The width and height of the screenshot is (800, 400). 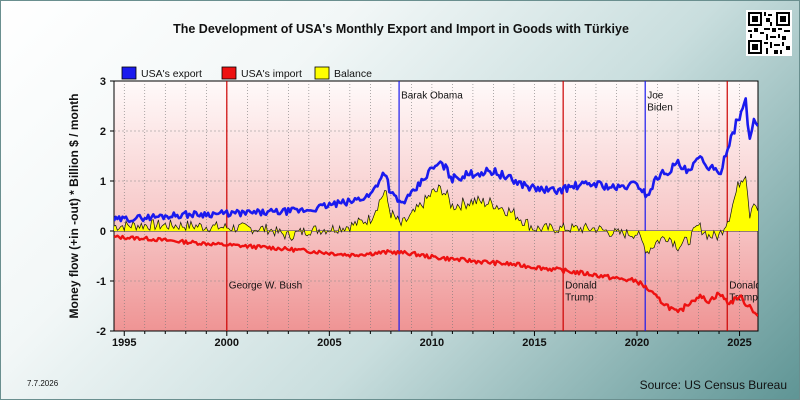 What do you see at coordinates (43, 383) in the screenshot?
I see `date-stamp: 7.7.2026` at bounding box center [43, 383].